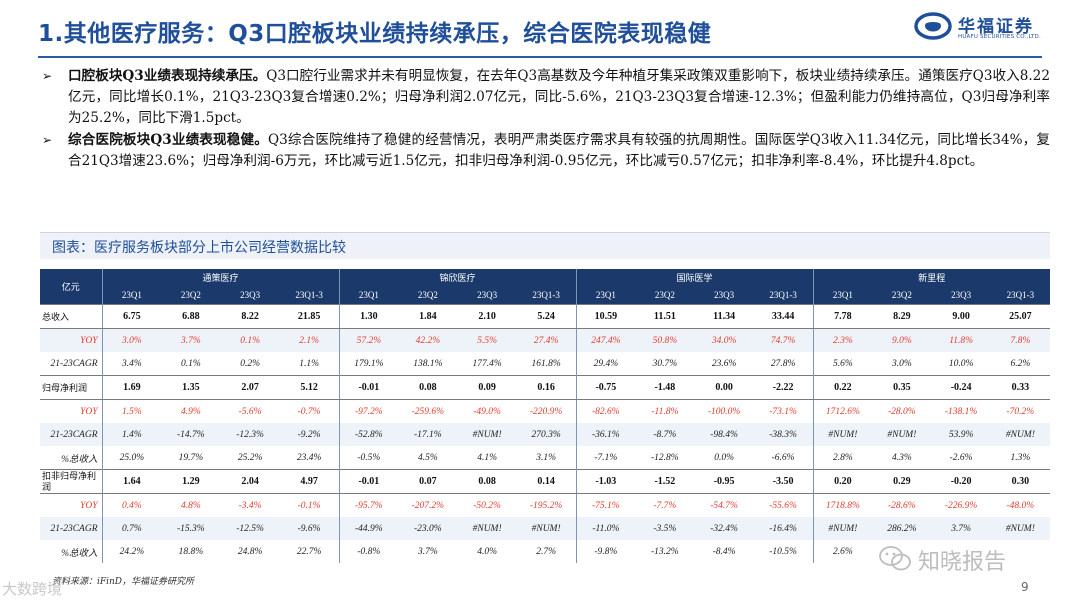  What do you see at coordinates (605, 387) in the screenshot?
I see `table-cell: -0.75` at bounding box center [605, 387].